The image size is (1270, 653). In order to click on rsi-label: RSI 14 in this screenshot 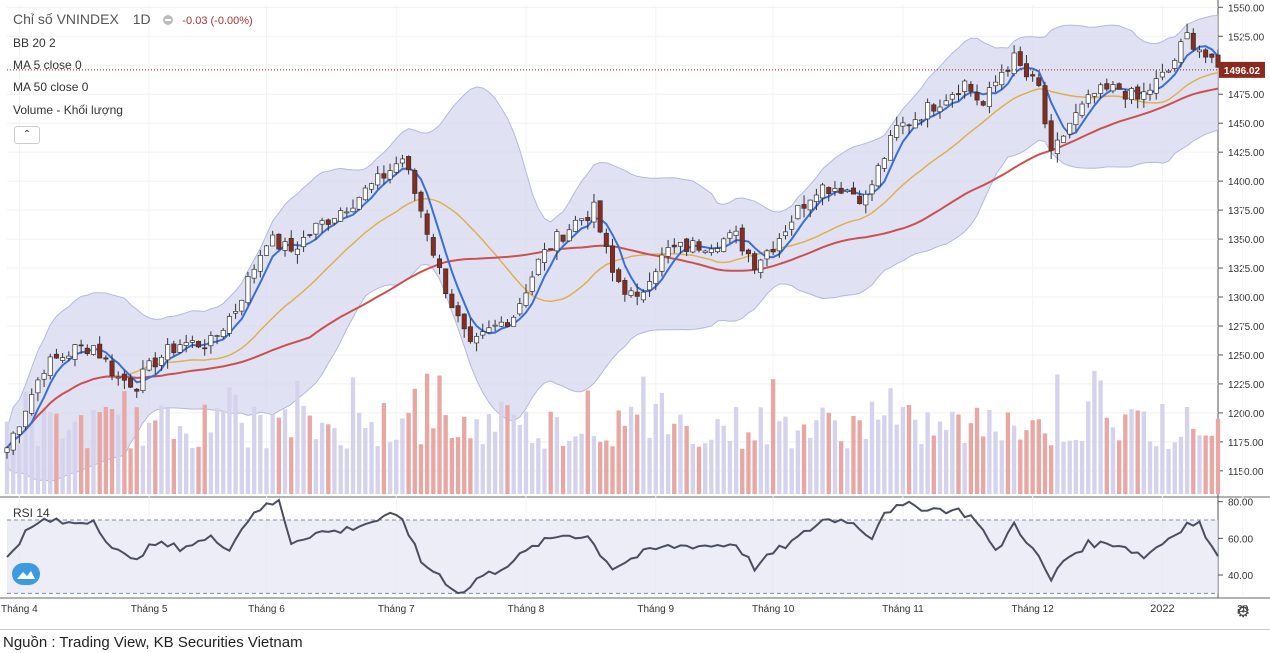, I will do `click(31, 513)`.